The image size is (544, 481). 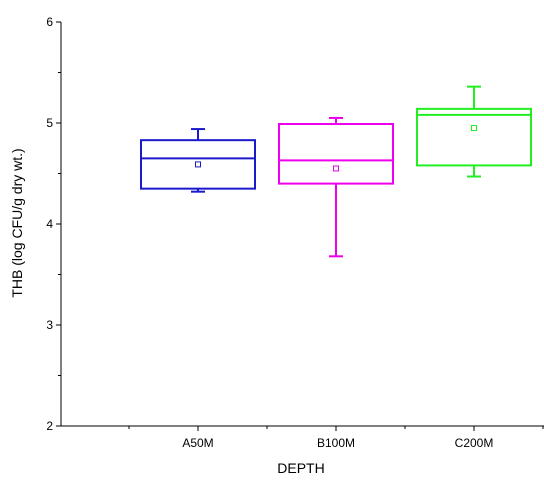 I want to click on x-tick-label: B100M, so click(x=336, y=443).